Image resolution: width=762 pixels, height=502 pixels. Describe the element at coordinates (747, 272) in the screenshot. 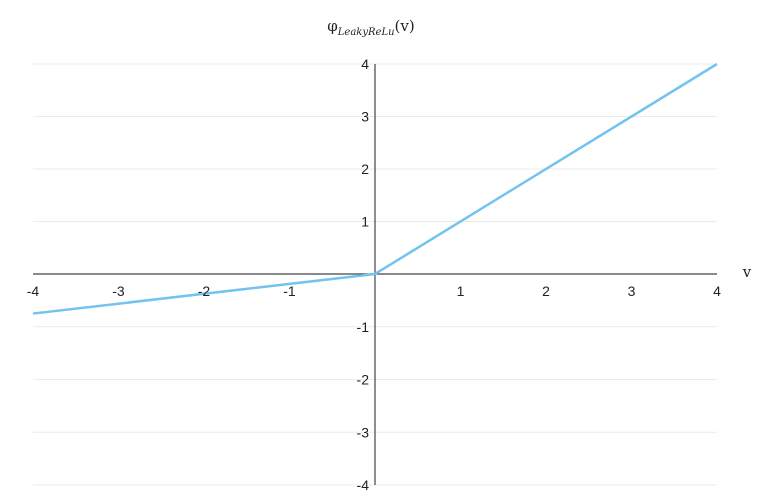

I see `x-axis-label: v` at that location.